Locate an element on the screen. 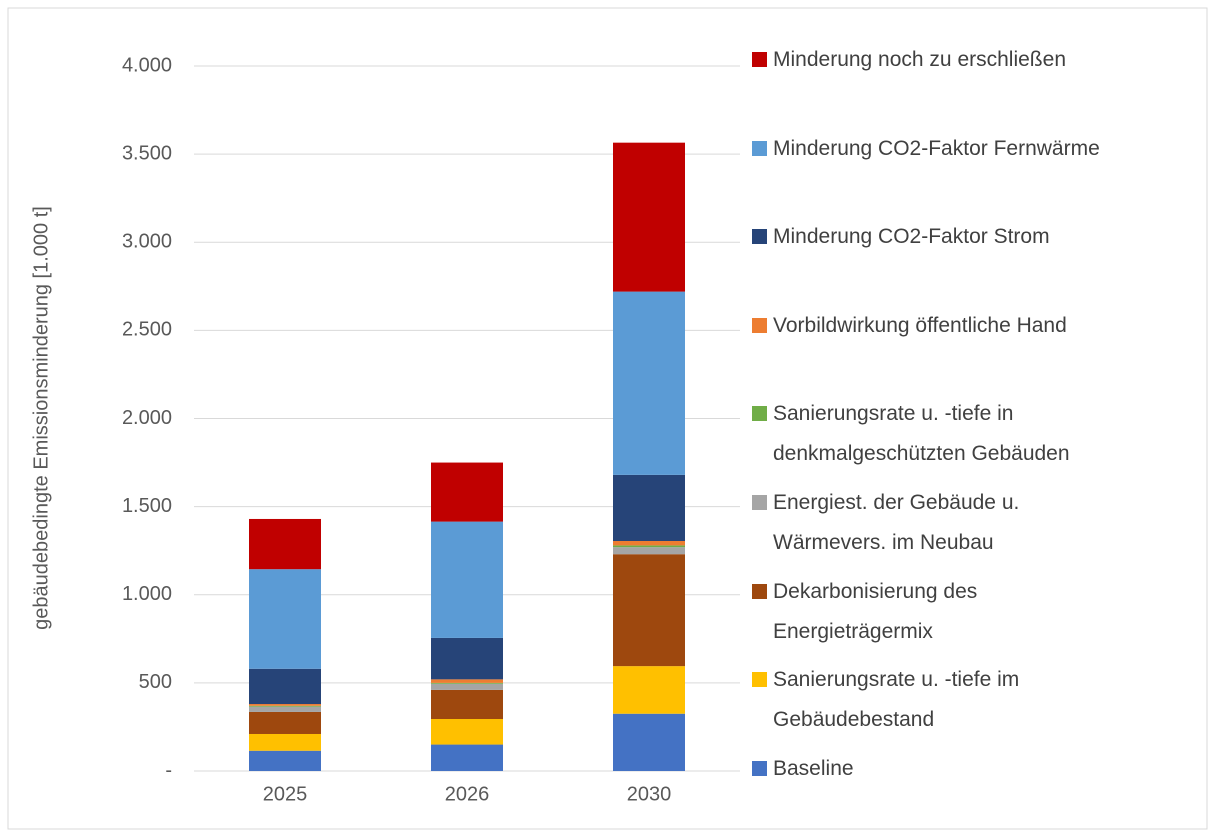 This screenshot has width=1215, height=837. legend-item: Minderung noch zu erschließen is located at coordinates (977, 60).